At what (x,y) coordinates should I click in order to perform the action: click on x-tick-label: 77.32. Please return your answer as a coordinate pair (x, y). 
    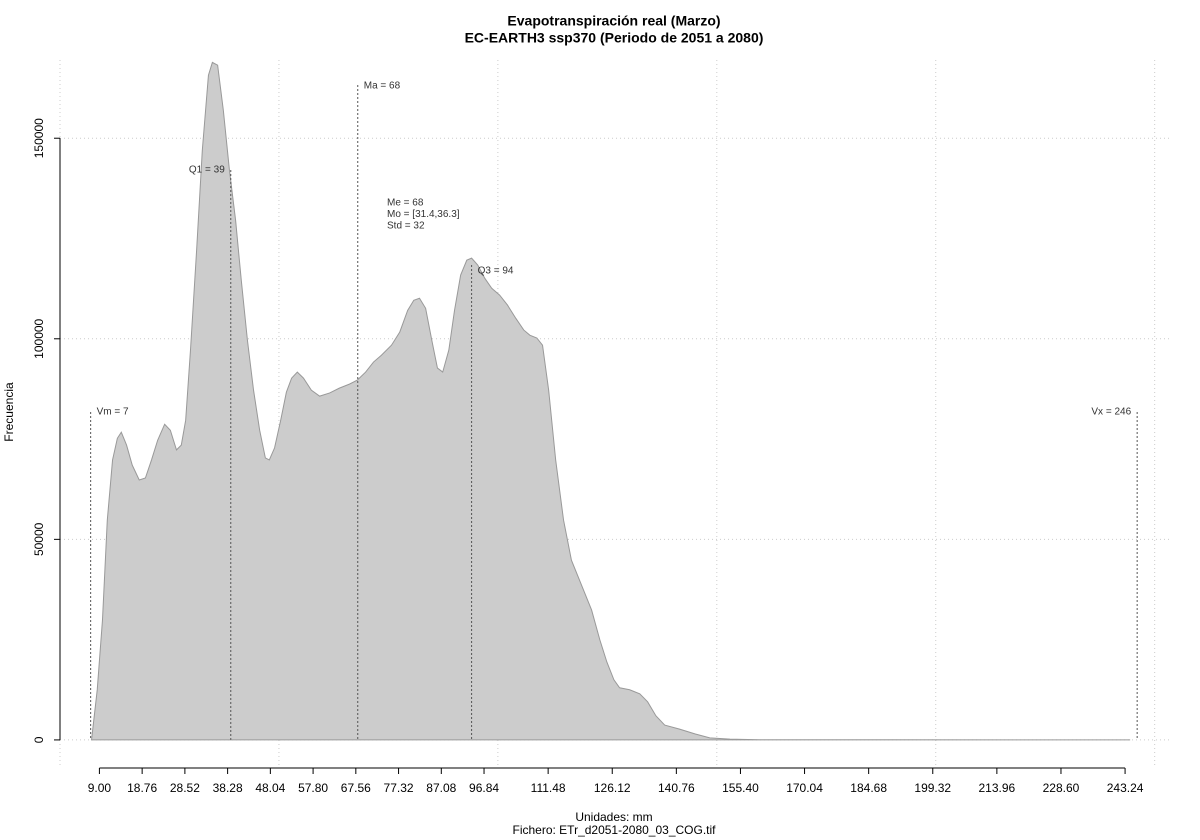
    Looking at the image, I should click on (399, 788).